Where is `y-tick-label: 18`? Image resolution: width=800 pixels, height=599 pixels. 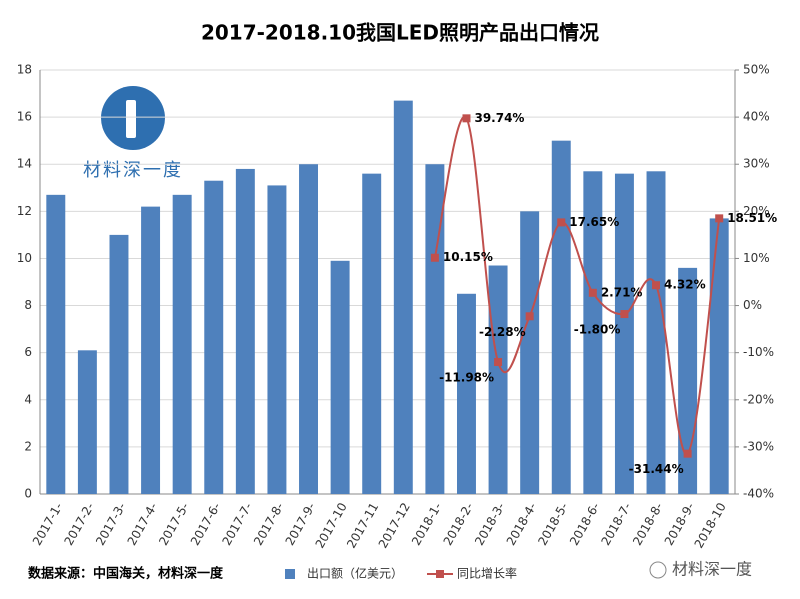
y-tick-label: 18 is located at coordinates (24, 70).